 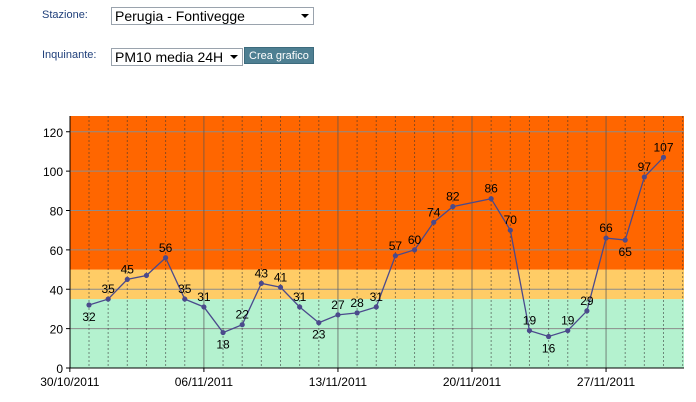 What do you see at coordinates (549, 349) in the screenshot?
I see `data-label: 16` at bounding box center [549, 349].